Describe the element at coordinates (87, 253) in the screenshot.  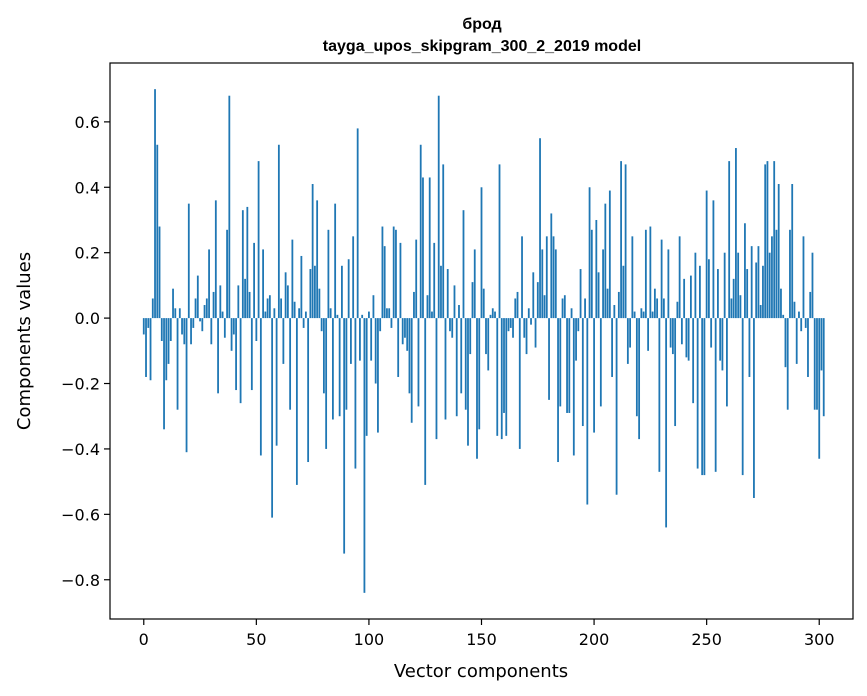
I see `y-tick-label: 0.2` at that location.